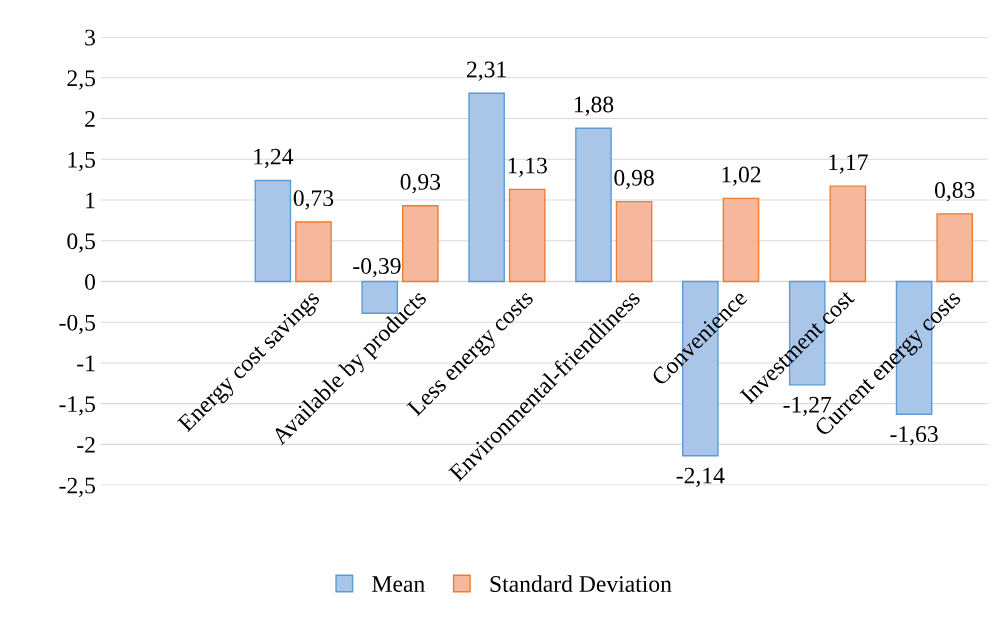 The width and height of the screenshot is (1008, 618). I want to click on data-label: 1,13, so click(527, 167).